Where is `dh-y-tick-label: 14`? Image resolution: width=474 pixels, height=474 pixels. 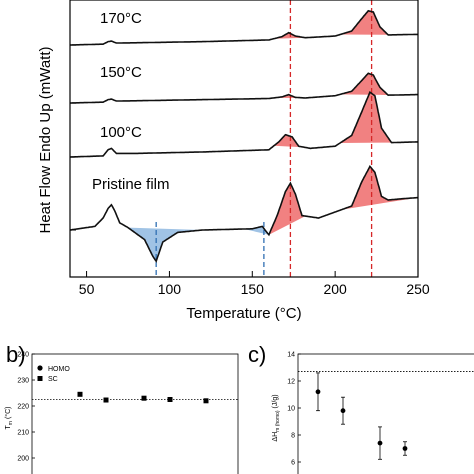 dh-y-tick-label: 14 is located at coordinates (291, 355).